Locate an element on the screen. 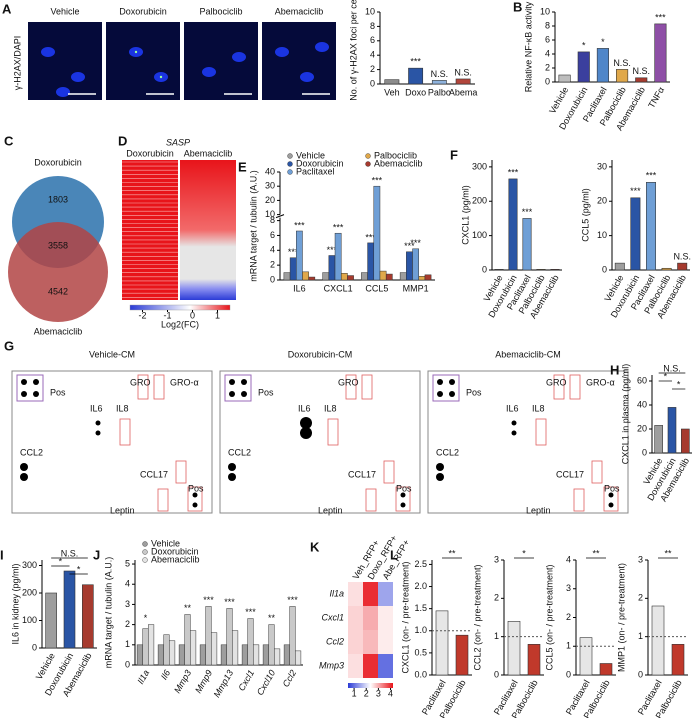  y-tick-label: 1 is located at coordinates (496, 636).